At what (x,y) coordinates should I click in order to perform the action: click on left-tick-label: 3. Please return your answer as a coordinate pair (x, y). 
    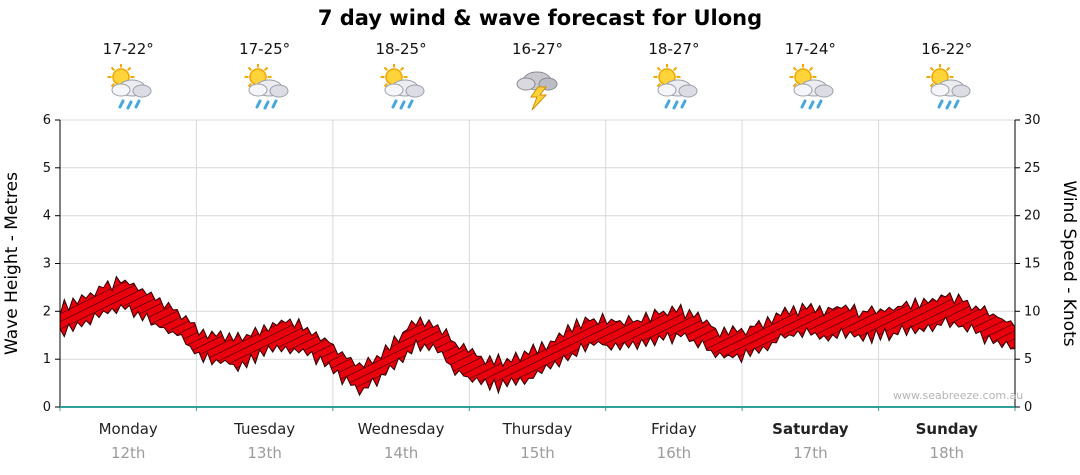
    Looking at the image, I should click on (47, 264).